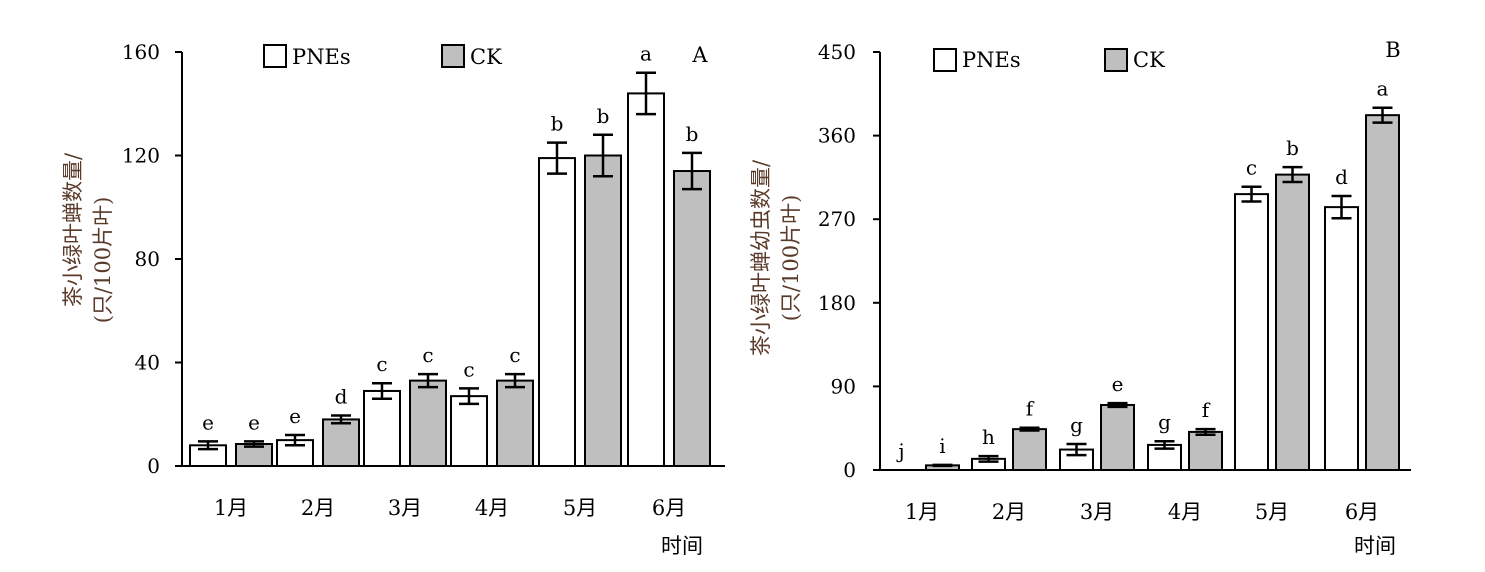 The width and height of the screenshot is (1485, 572). Describe the element at coordinates (900, 451) in the screenshot. I see `significance-label: j` at that location.